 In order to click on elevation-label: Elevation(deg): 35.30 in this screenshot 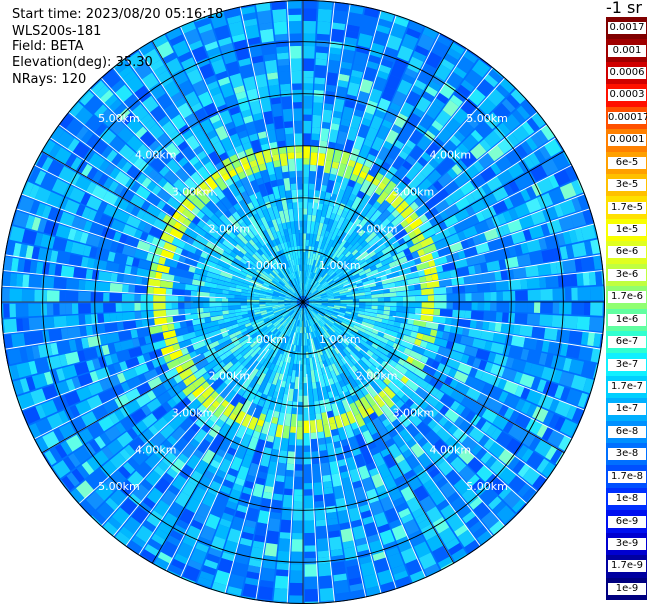, I will do `click(82, 62)`.